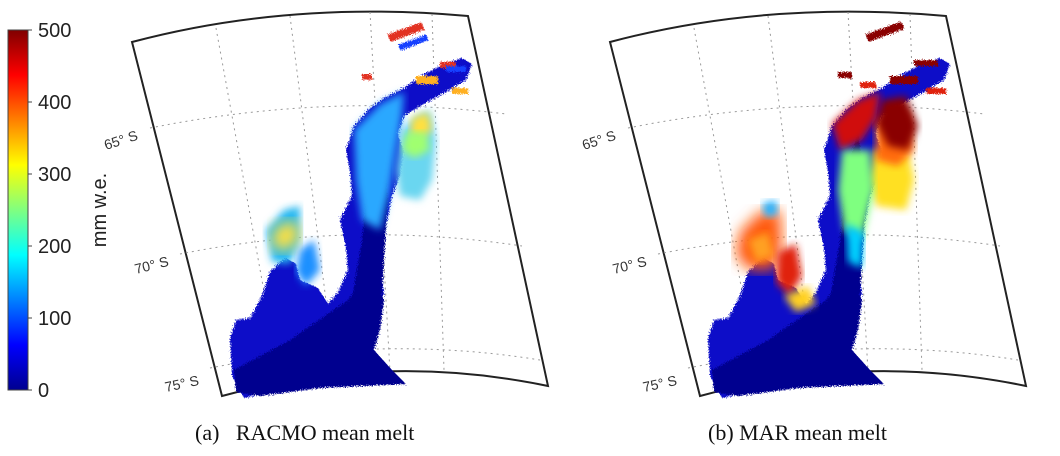 Image resolution: width=1060 pixels, height=456 pixels. I want to click on caption-a: (a) RACMO mean melt, so click(304, 432).